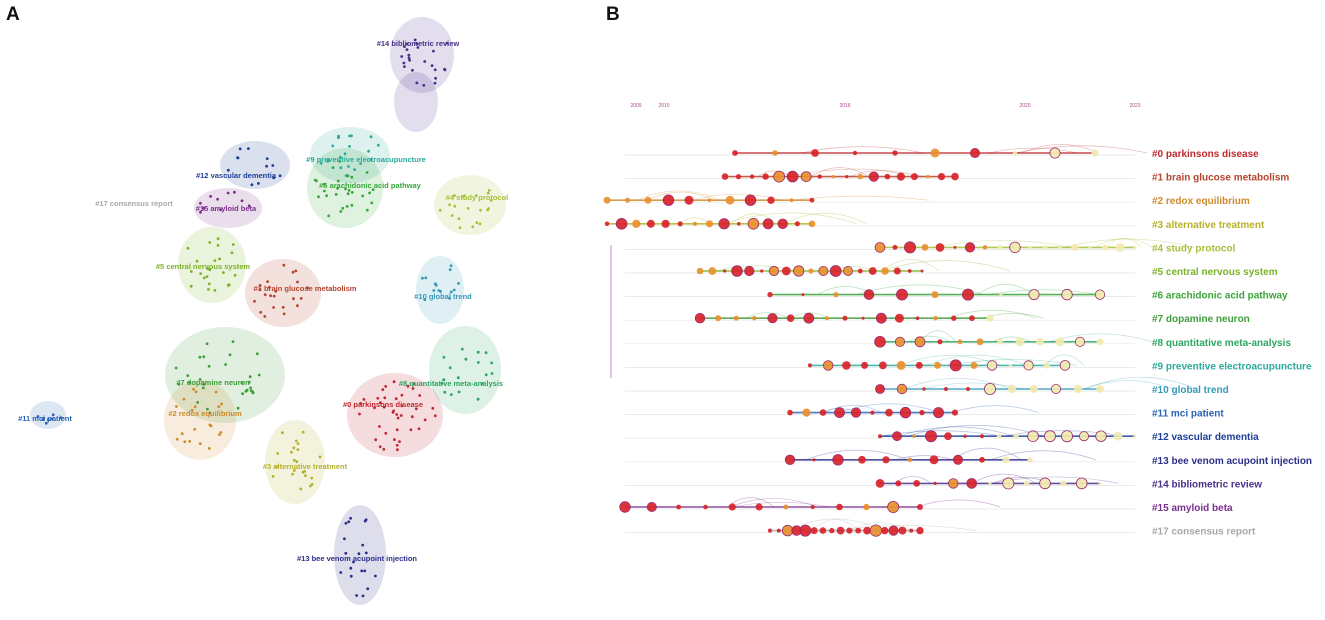 This screenshot has width=1325, height=620. Describe the element at coordinates (225, 375) in the screenshot. I see `cluster-area-c7` at that location.